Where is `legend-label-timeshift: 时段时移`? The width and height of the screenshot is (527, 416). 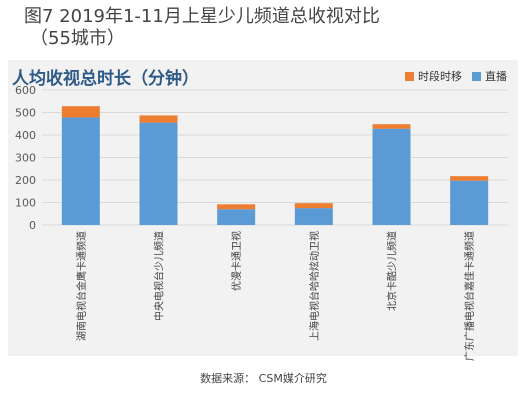
legend-label-timeshift: 时段时移 is located at coordinates (440, 76).